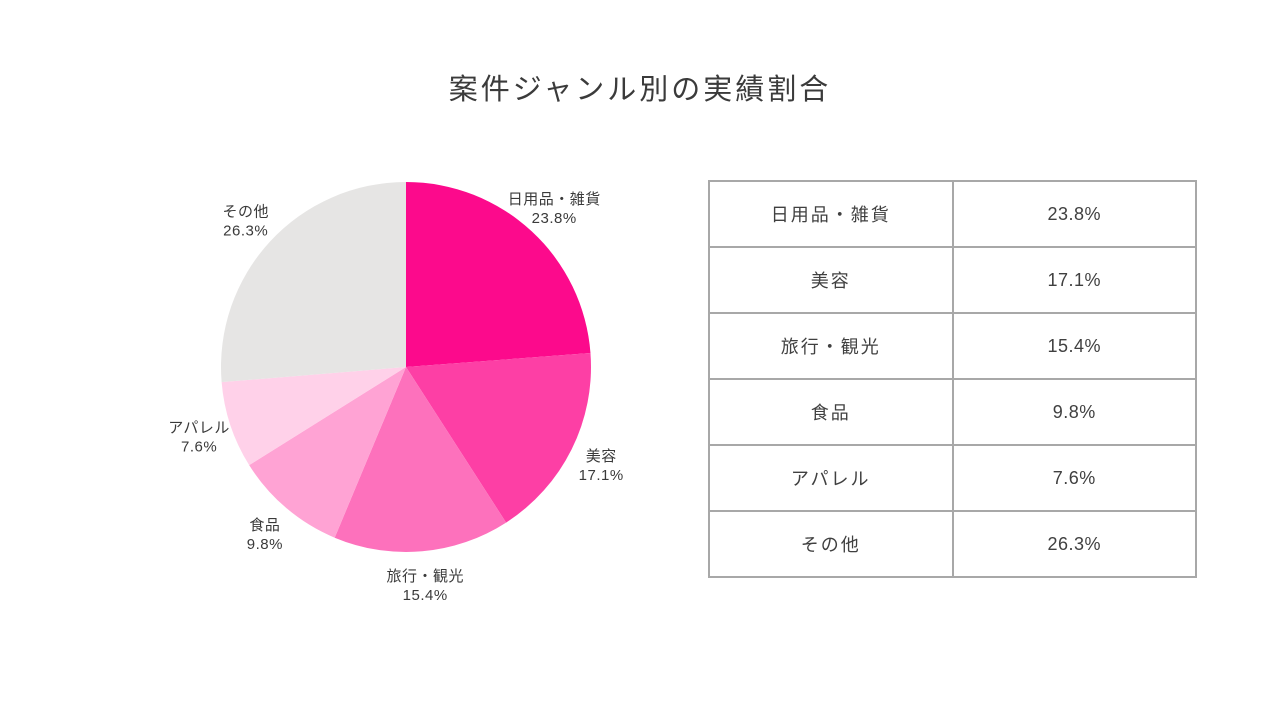  What do you see at coordinates (1074, 346) in the screenshot?
I see `table-cell-value: 15.4%` at bounding box center [1074, 346].